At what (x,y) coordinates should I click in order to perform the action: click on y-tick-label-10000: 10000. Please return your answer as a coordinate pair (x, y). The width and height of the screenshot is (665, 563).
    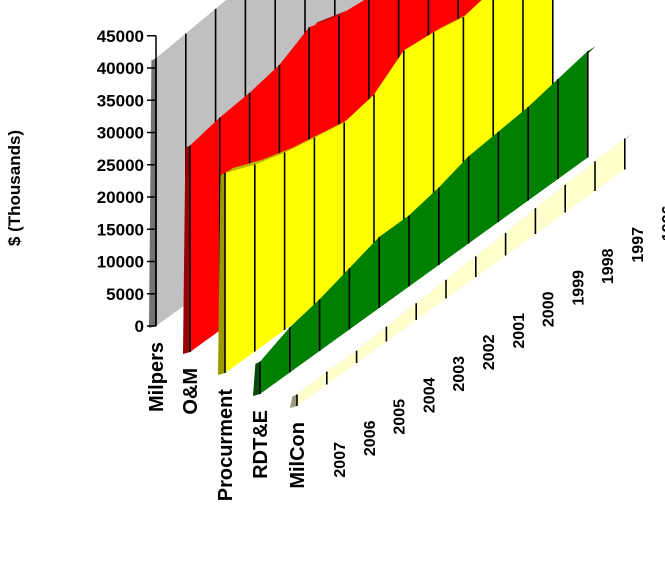
    Looking at the image, I should click on (120, 262).